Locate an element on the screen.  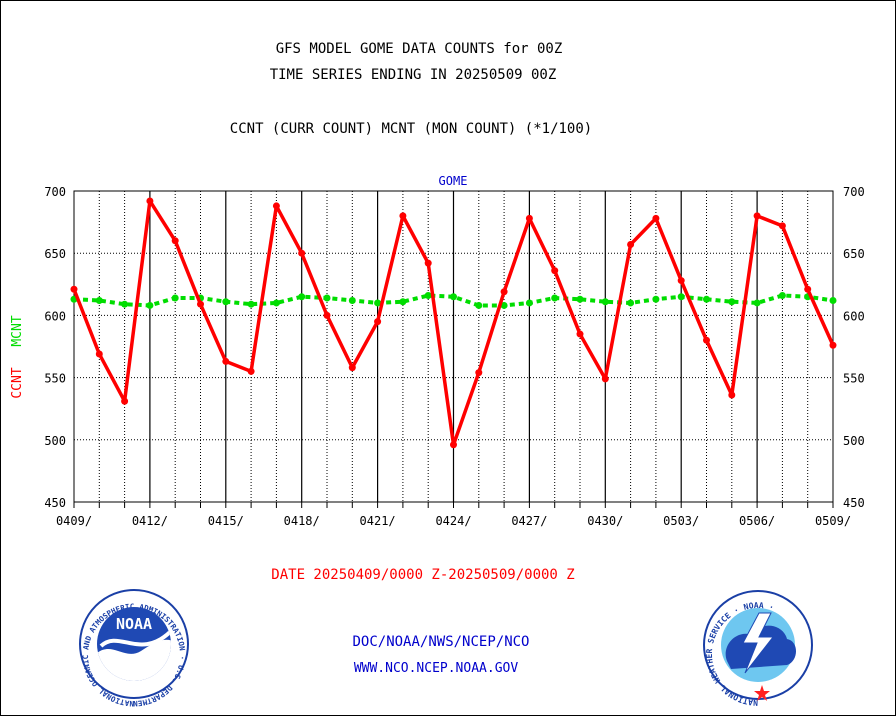
y-axis-label-ccnt: CCNT is located at coordinates (17, 382).